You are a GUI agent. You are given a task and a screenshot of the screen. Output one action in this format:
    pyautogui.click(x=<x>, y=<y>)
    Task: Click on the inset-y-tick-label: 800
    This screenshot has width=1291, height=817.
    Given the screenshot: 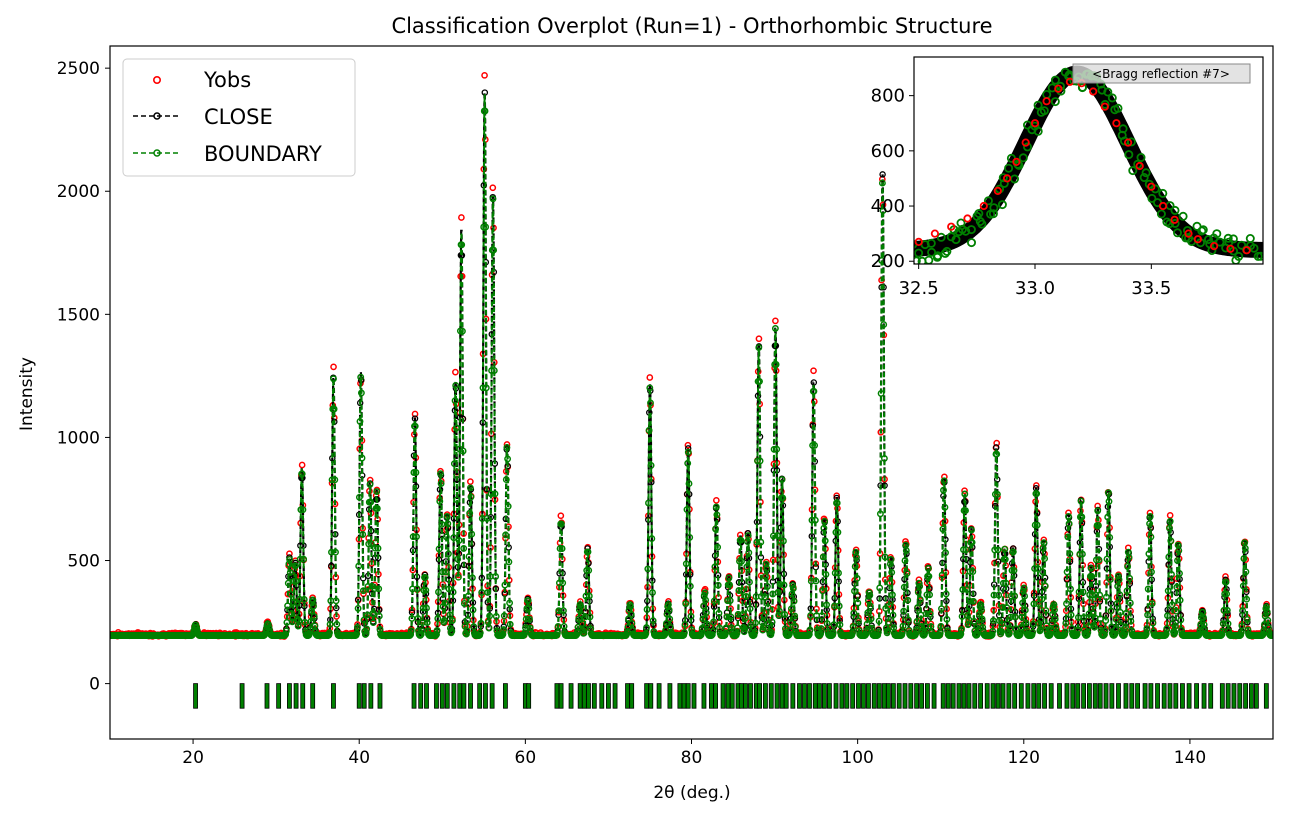 What is the action you would take?
    pyautogui.click(x=888, y=96)
    